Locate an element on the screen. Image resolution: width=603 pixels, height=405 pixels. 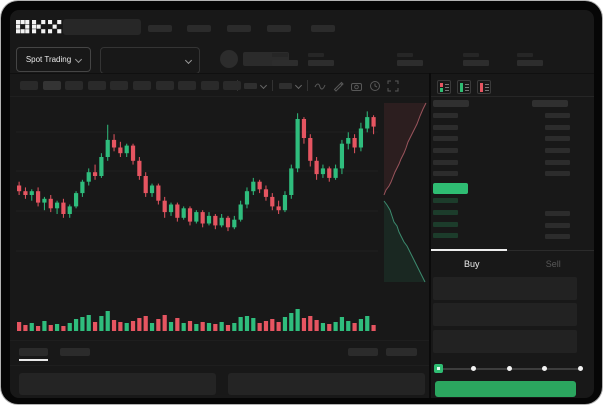
bottom-divider is located at coordinates (220, 340).